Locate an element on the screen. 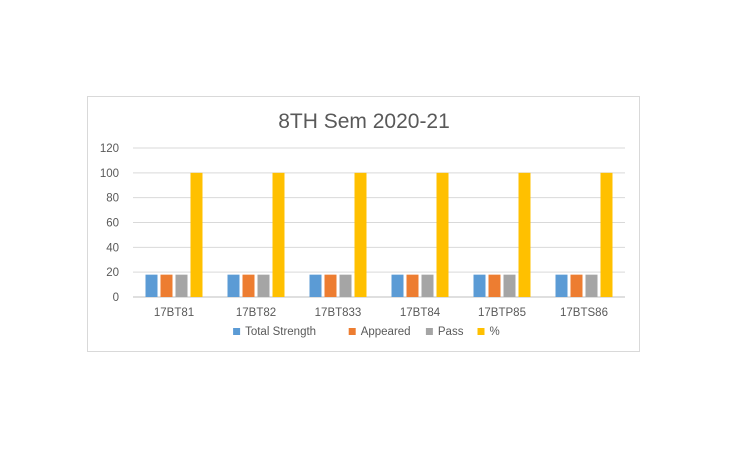 The width and height of the screenshot is (750, 450). legend-item: Total Strength is located at coordinates (274, 332).